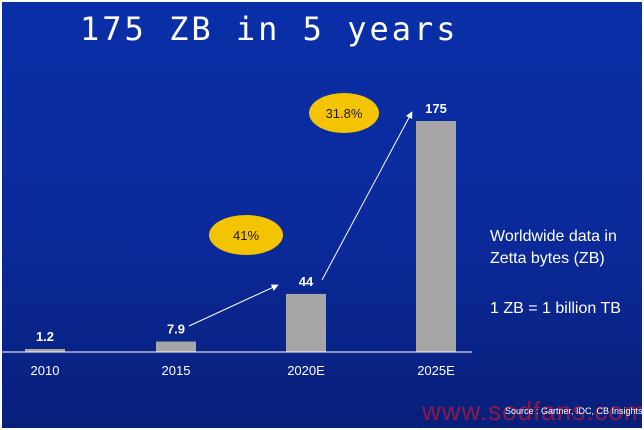 The width and height of the screenshot is (644, 430). What do you see at coordinates (306, 322) in the screenshot?
I see `bar-2020E` at bounding box center [306, 322].